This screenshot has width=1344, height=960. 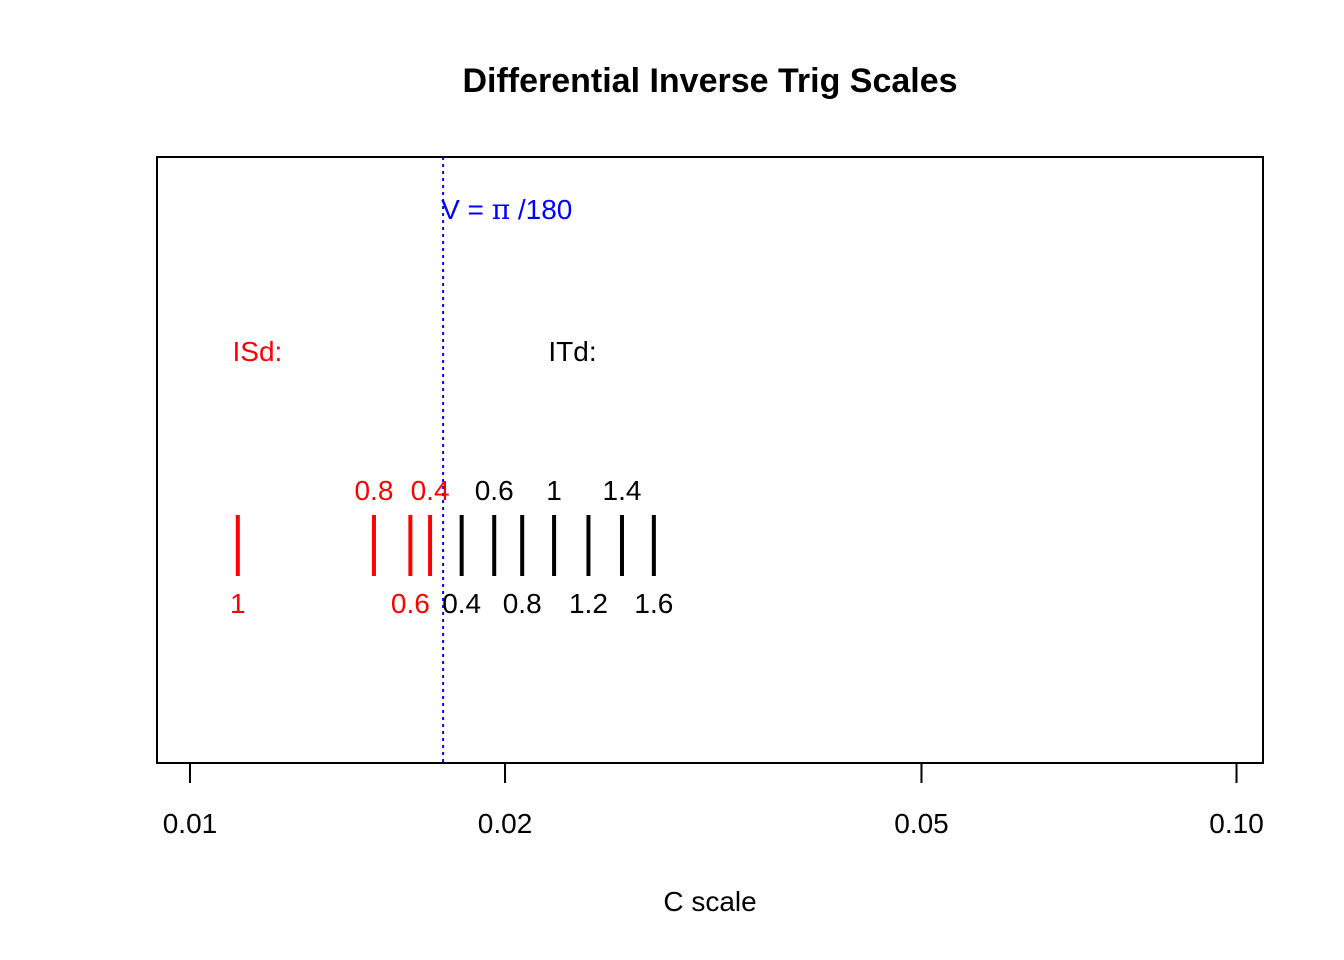 What do you see at coordinates (410, 603) in the screenshot?
I see `isd-mark-label-2: 0.6` at bounding box center [410, 603].